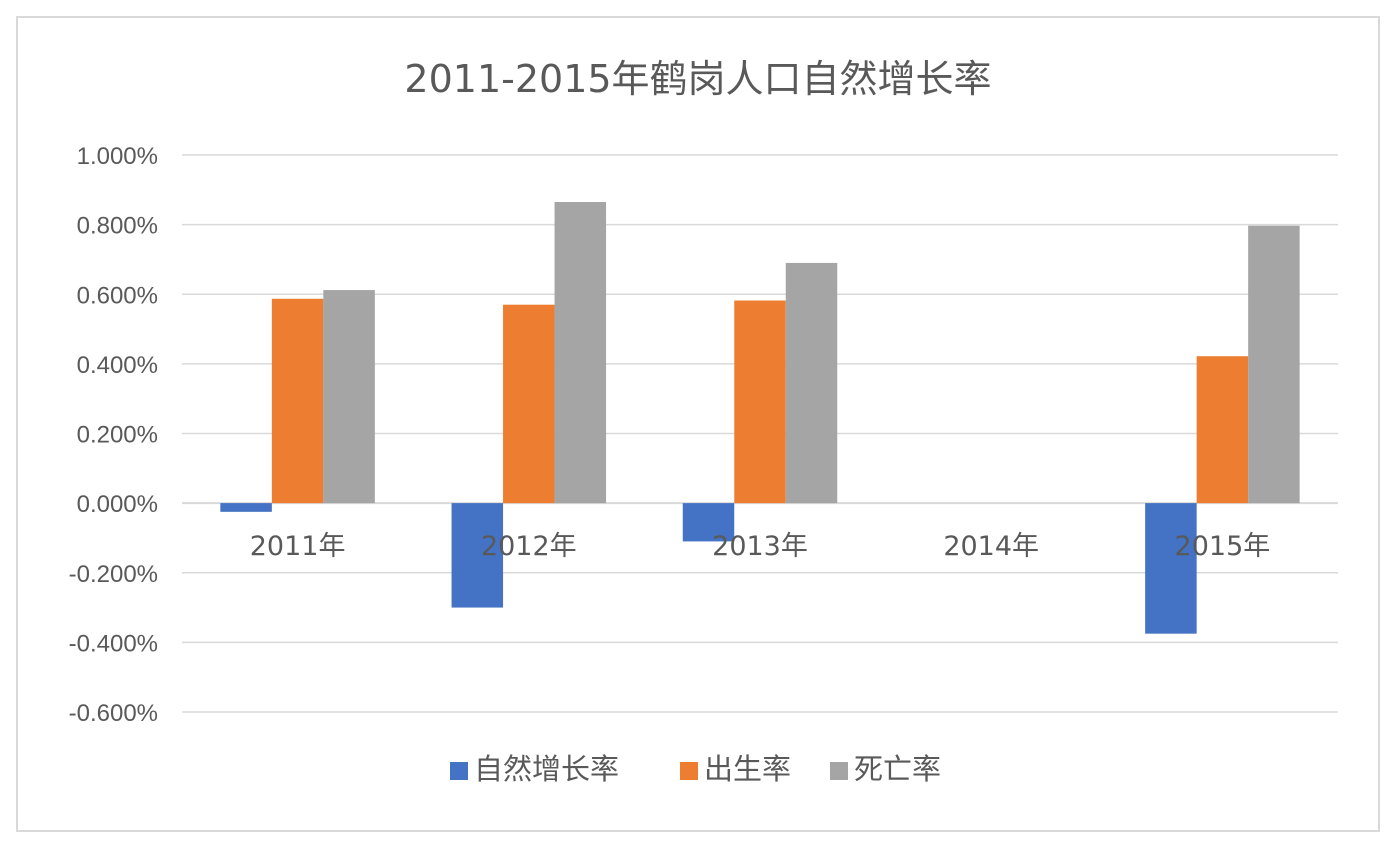 This screenshot has width=1399, height=853. Describe the element at coordinates (708, 522) in the screenshot. I see `bar-自然增长率-2013年` at that location.